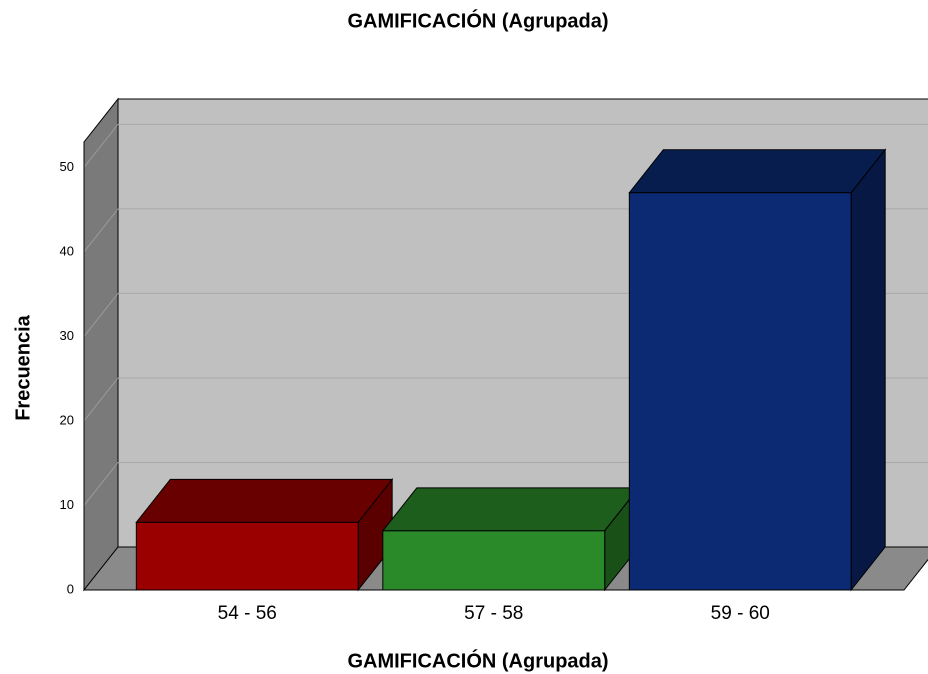 The width and height of the screenshot is (928, 674). I want to click on x-tick-label: 54 - 56, so click(247, 613).